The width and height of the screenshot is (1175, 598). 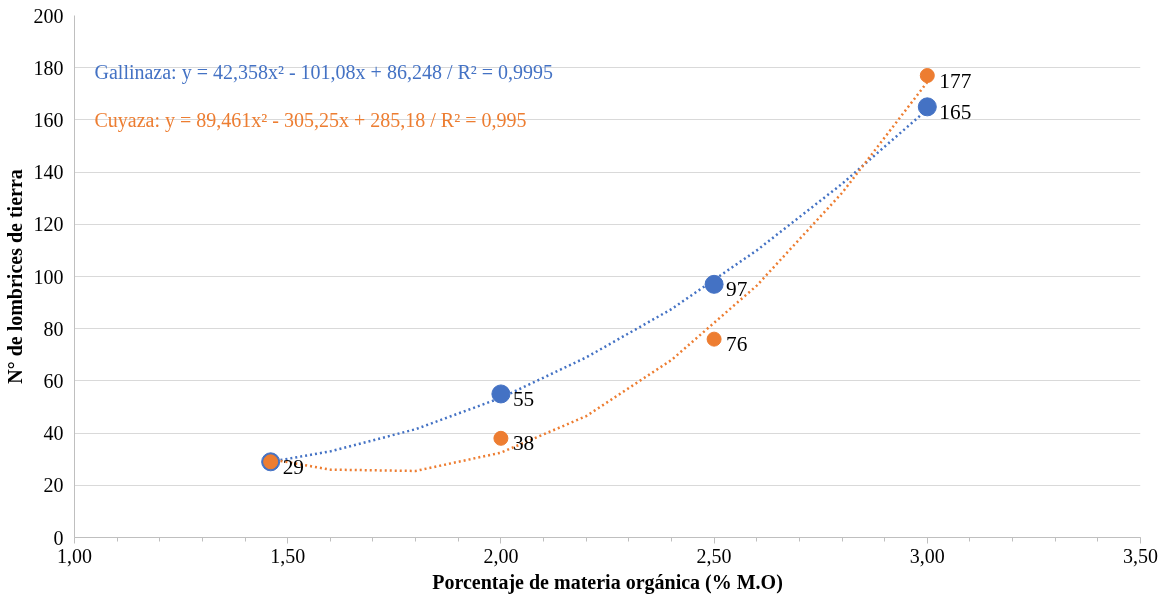 I want to click on data-label: 177, so click(x=955, y=80).